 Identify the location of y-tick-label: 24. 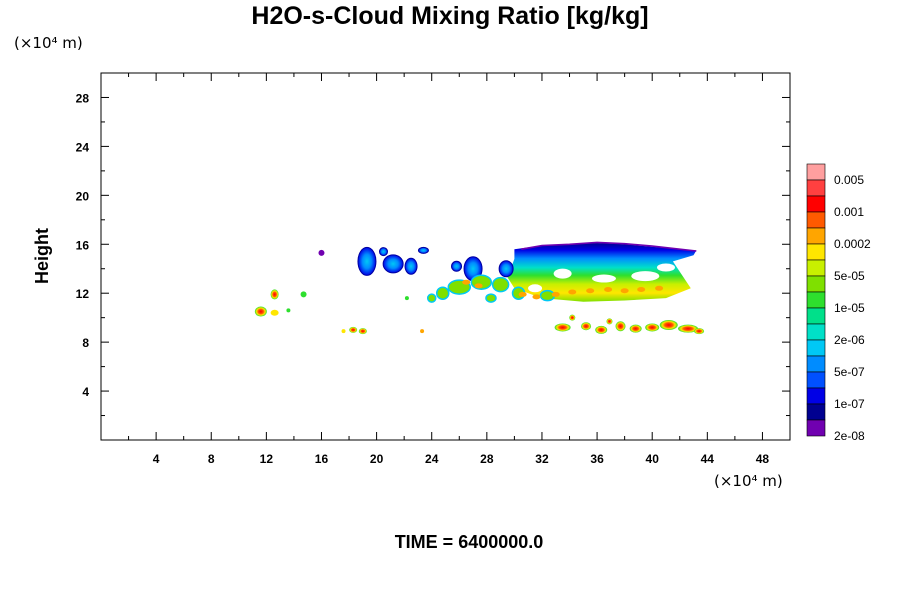
(83, 147).